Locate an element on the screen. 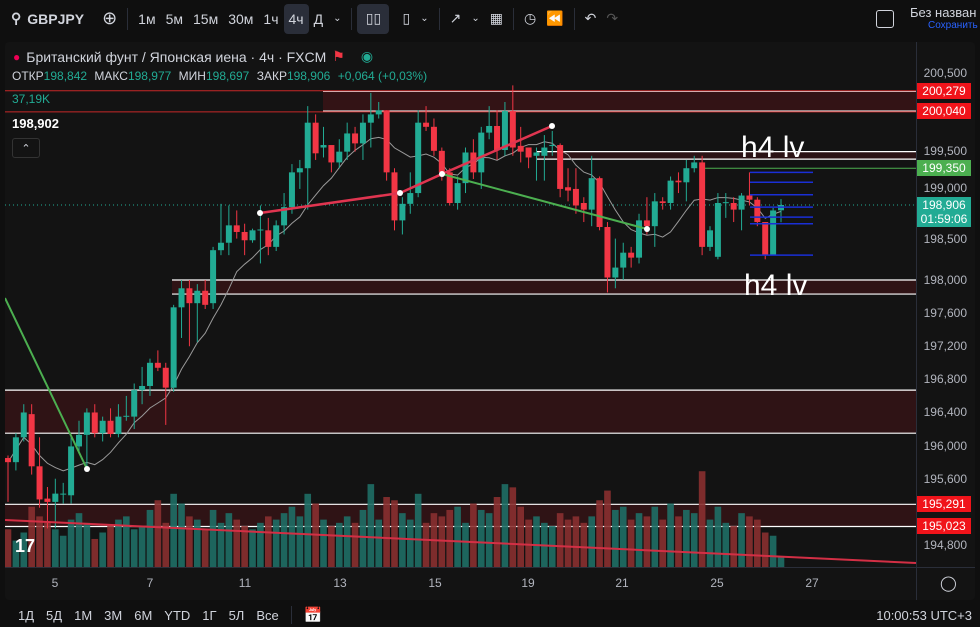 This screenshot has width=980, height=627. price-tick: 194,800 is located at coordinates (945, 544).